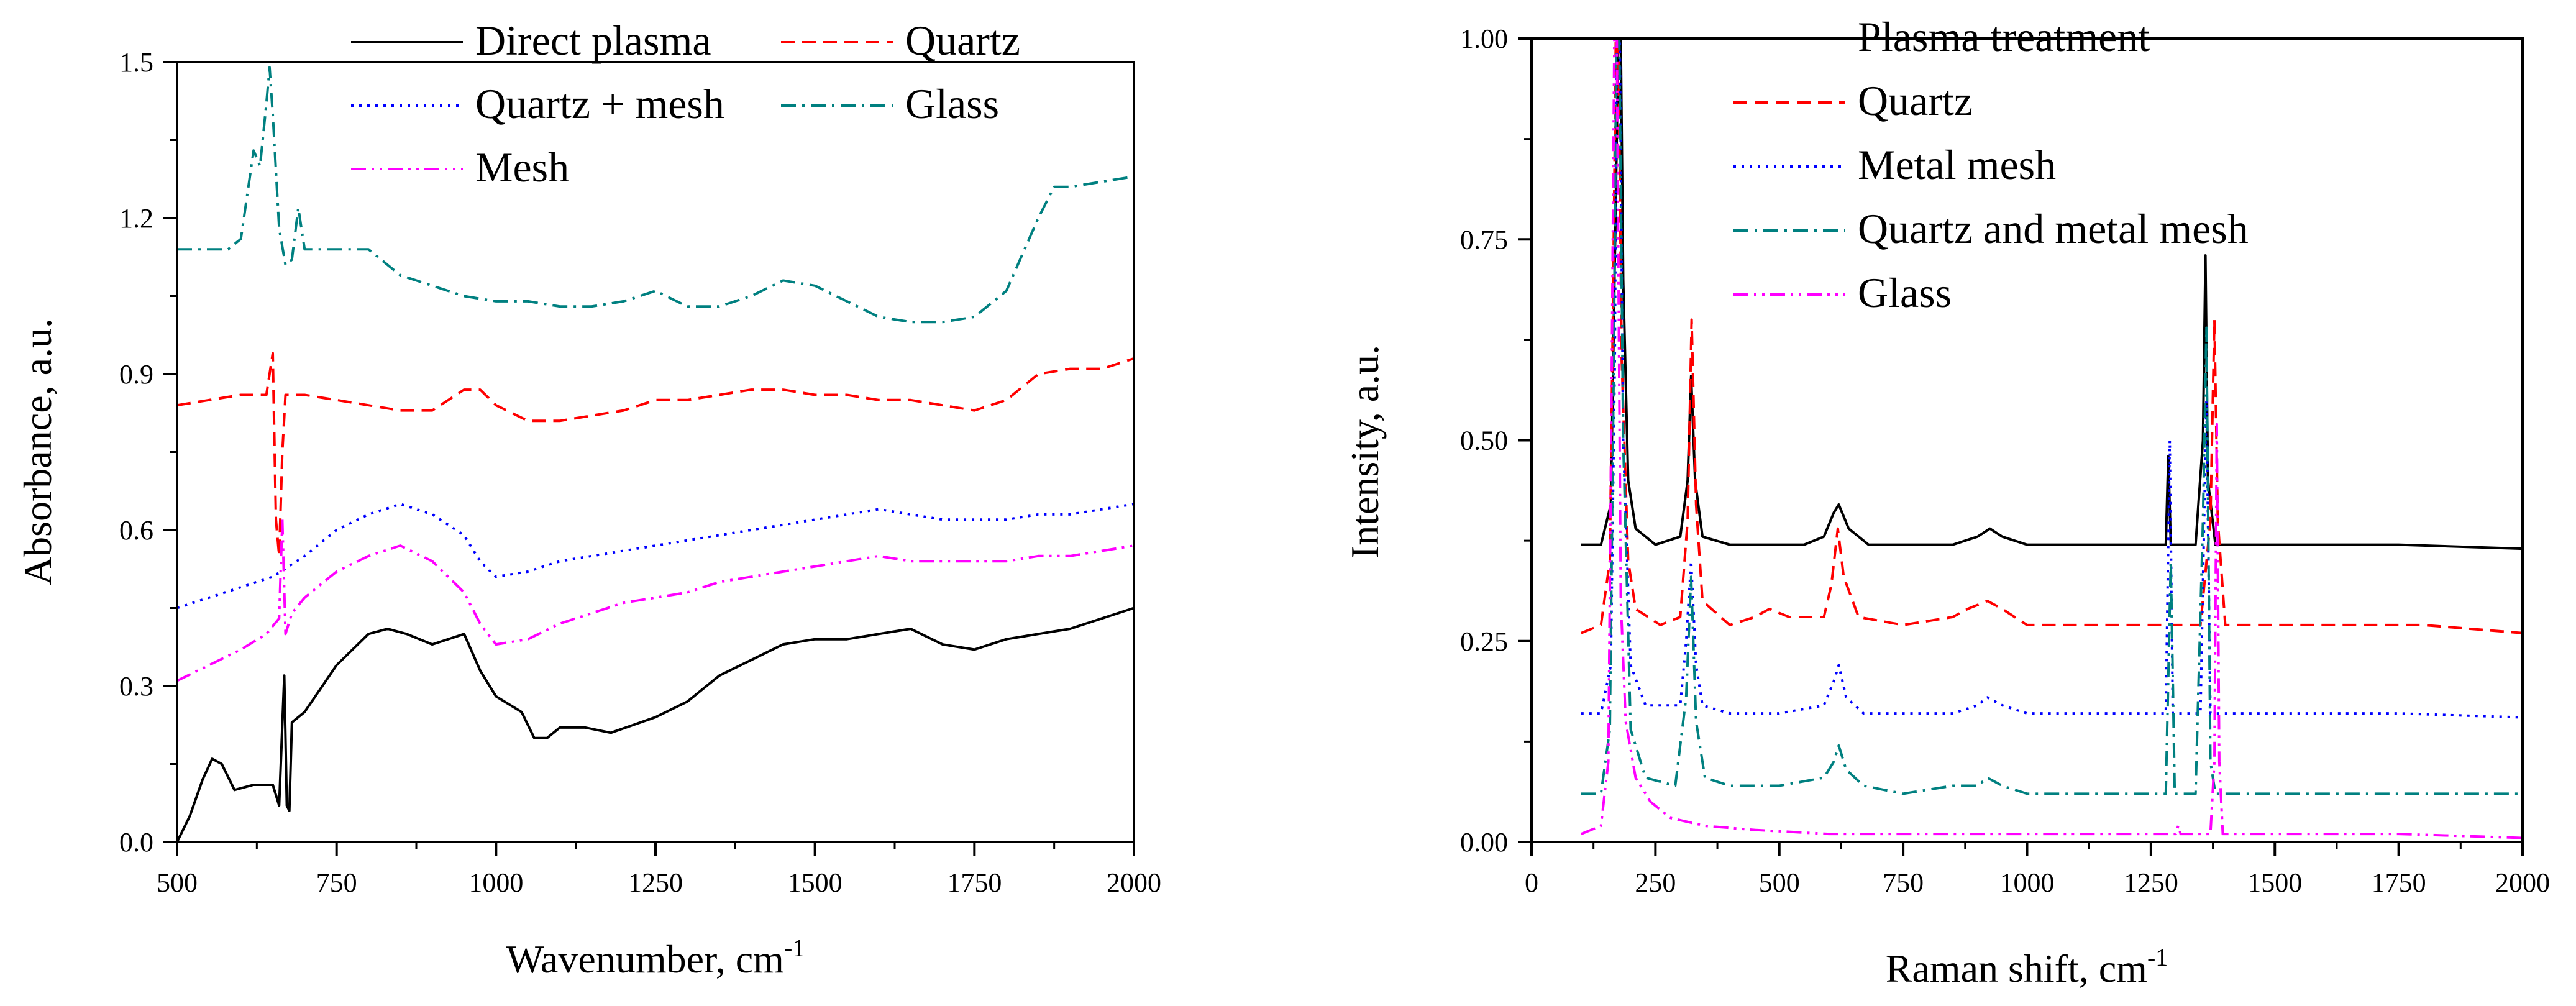  I want to click on legend-label: Quartz and metal mesh, so click(2053, 228).